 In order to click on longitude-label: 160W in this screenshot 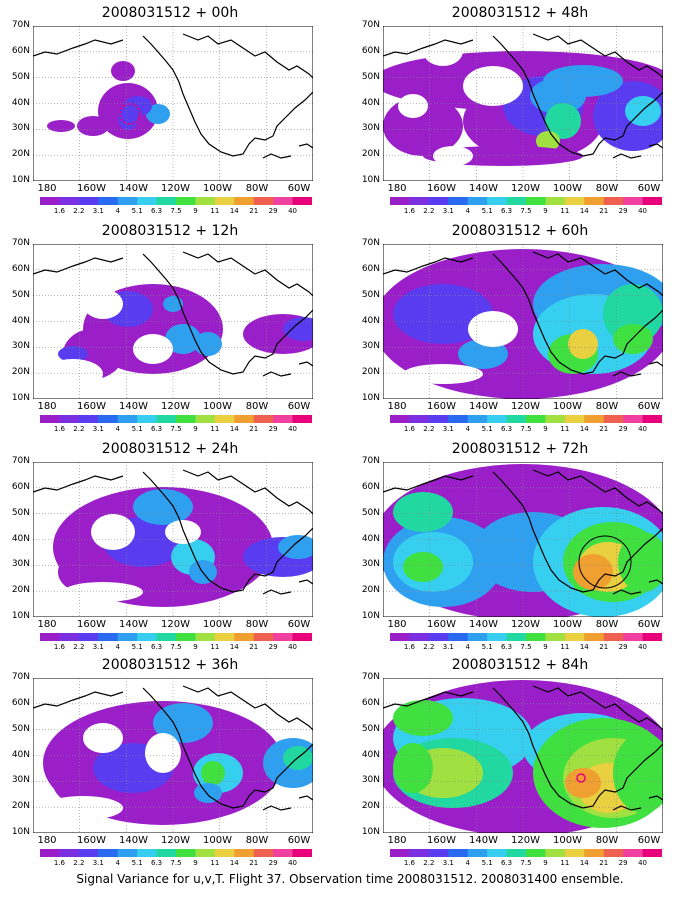, I will do `click(441, 188)`.